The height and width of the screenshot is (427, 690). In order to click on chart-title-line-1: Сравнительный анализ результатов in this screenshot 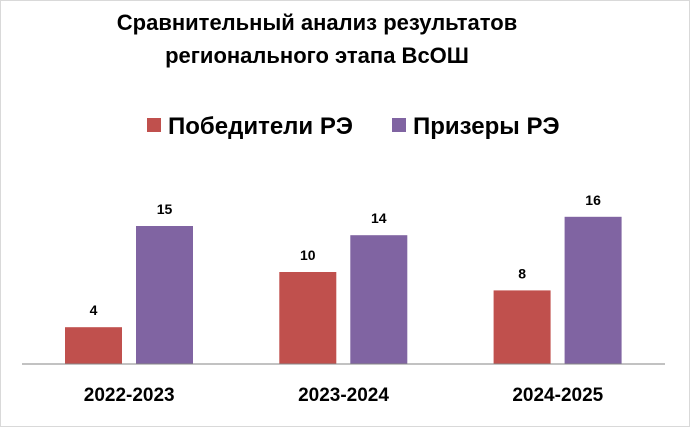, I will do `click(317, 22)`.